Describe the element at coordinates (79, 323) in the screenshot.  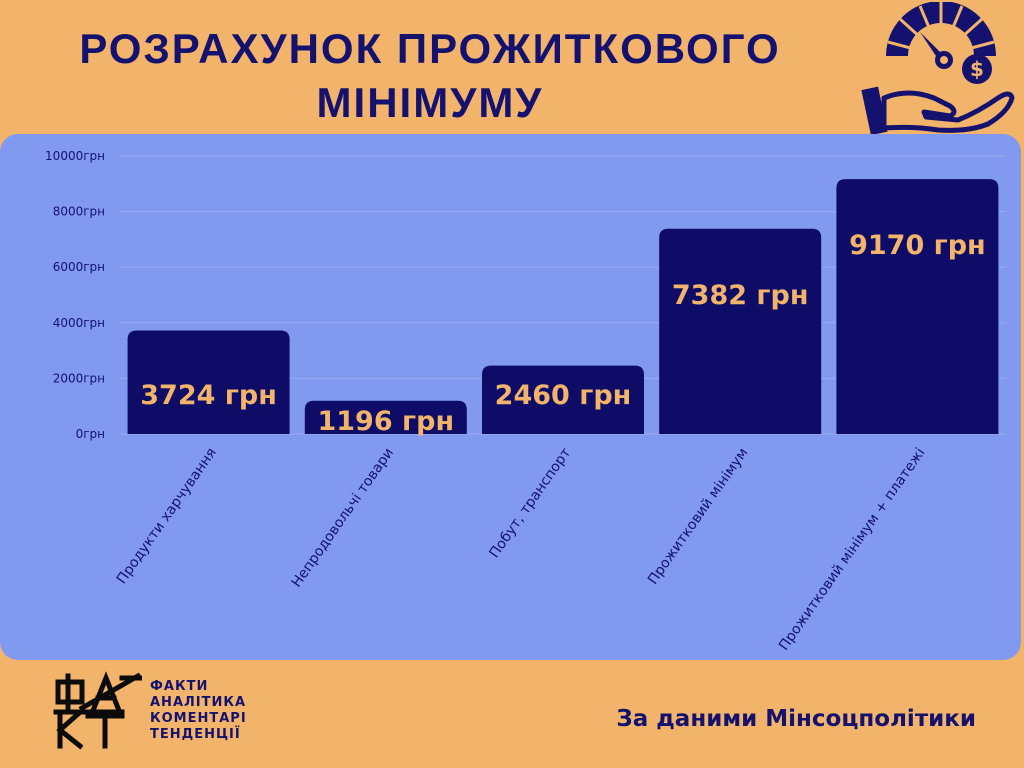
I see `y-tick-label: 4000грн` at that location.